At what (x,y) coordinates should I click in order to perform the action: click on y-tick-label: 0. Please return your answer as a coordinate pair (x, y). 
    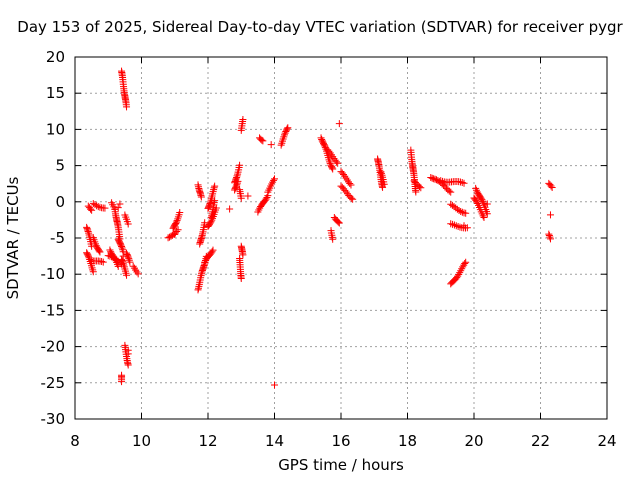
    Looking at the image, I should click on (60, 202).